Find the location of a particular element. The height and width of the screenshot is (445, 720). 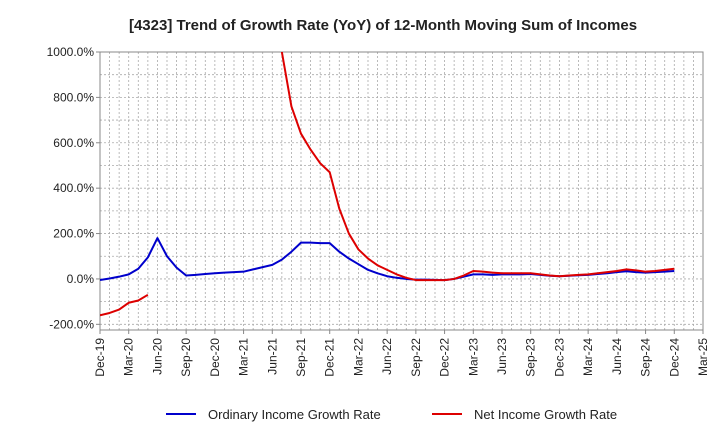

x-tick-label: Mar-21 is located at coordinates (244, 357).